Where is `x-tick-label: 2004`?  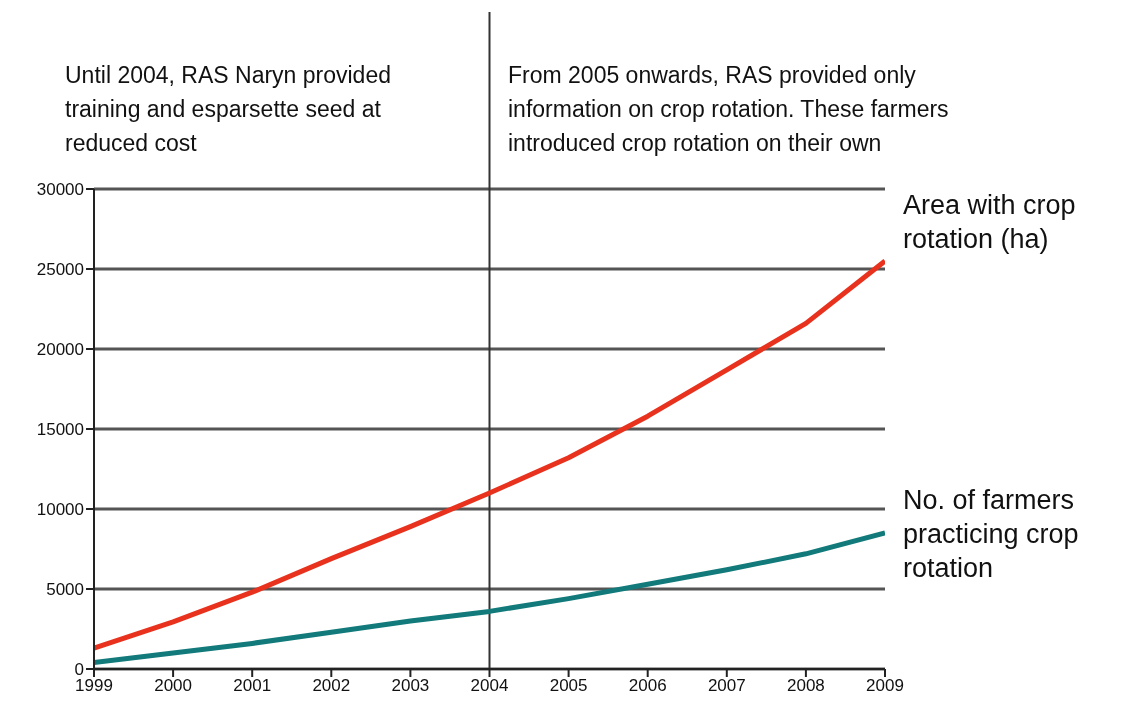
x-tick-label: 2004 is located at coordinates (489, 686).